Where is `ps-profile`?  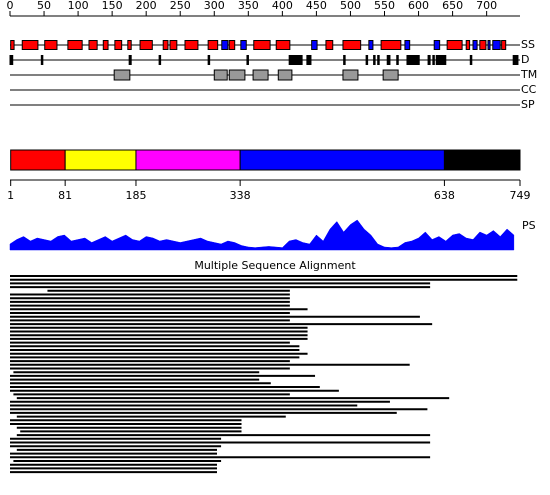 ps-profile is located at coordinates (262, 235).